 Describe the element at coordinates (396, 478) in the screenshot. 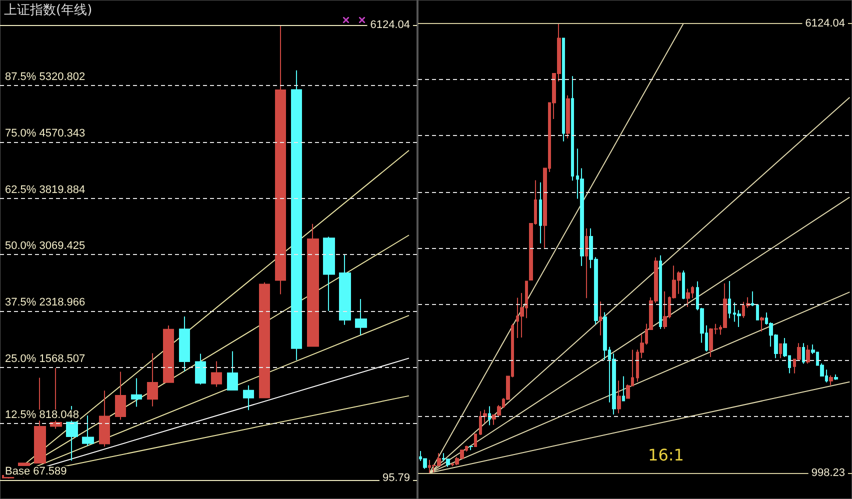

I see `y-tick-label: 95.79` at that location.